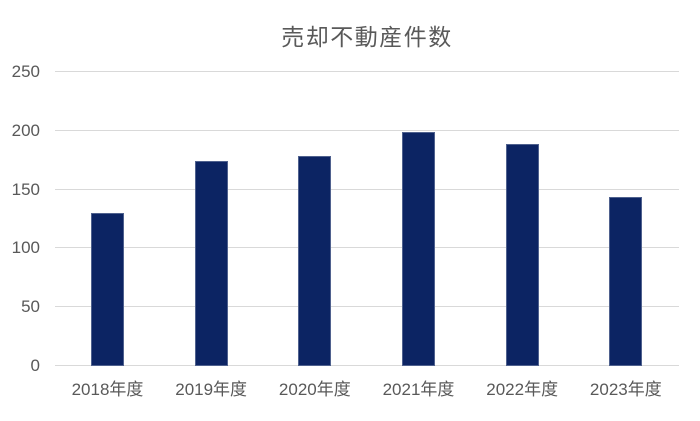 Image resolution: width=700 pixels, height=421 pixels. I want to click on y-tick-label-200: 200, so click(25, 130).